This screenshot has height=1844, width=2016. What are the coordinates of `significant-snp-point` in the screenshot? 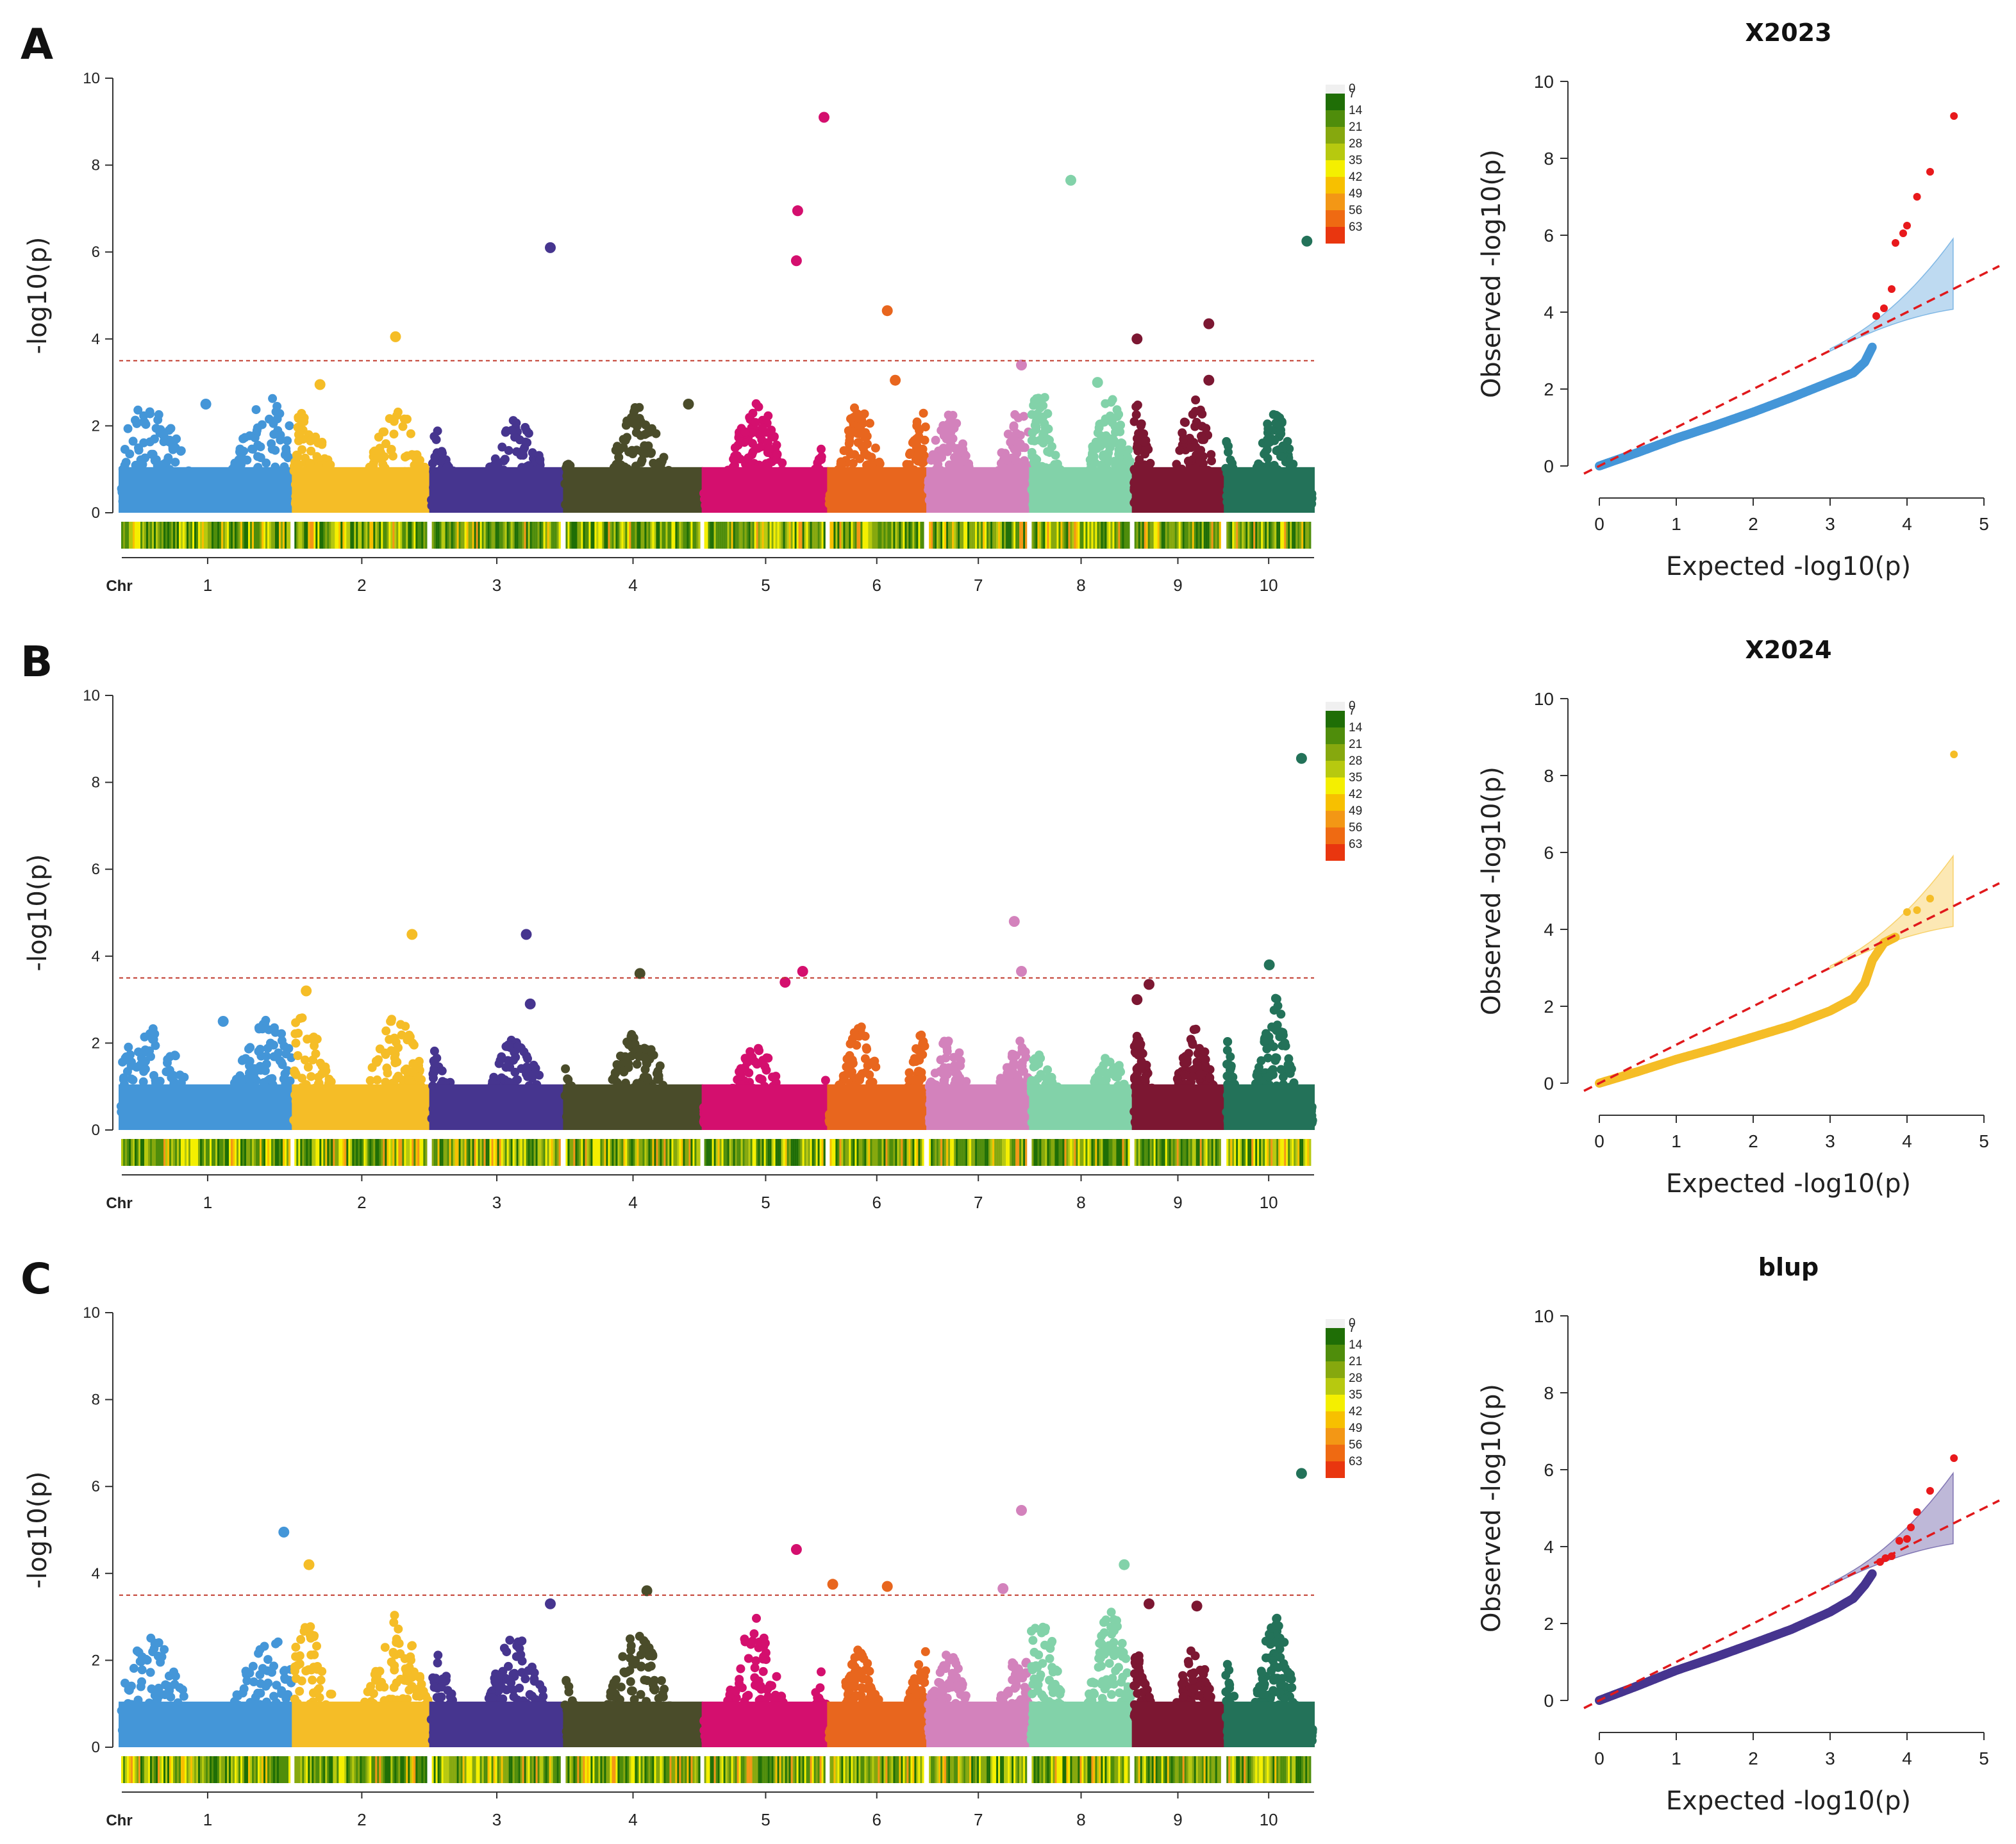 It's located at (1070, 180).